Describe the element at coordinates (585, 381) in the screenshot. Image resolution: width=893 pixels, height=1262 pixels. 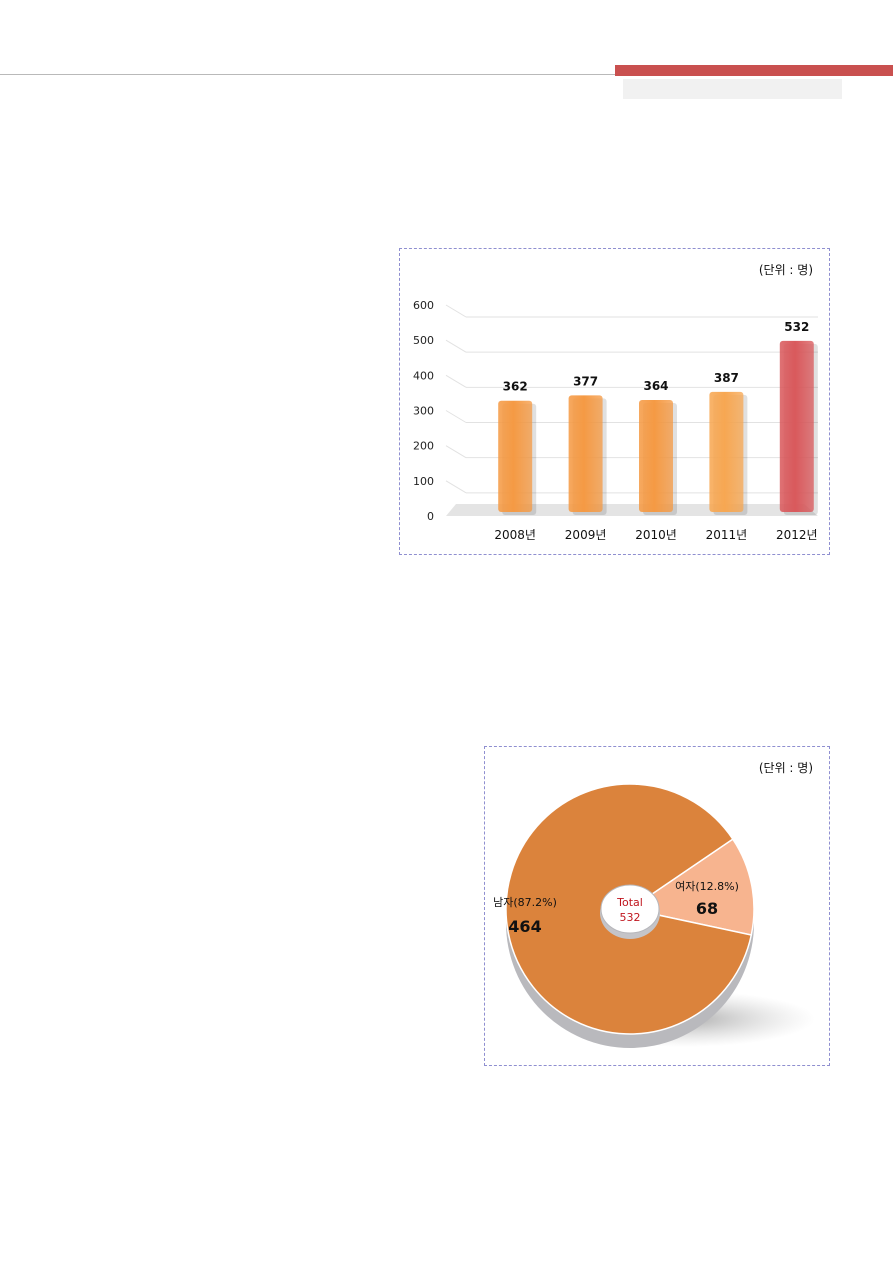
I see `bar-value-label: 377` at that location.